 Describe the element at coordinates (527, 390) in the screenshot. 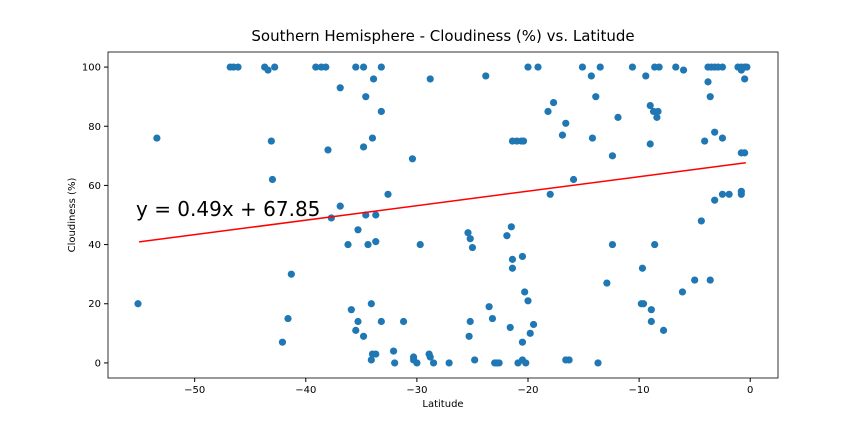

I see `x-tick-label: −20` at that location.